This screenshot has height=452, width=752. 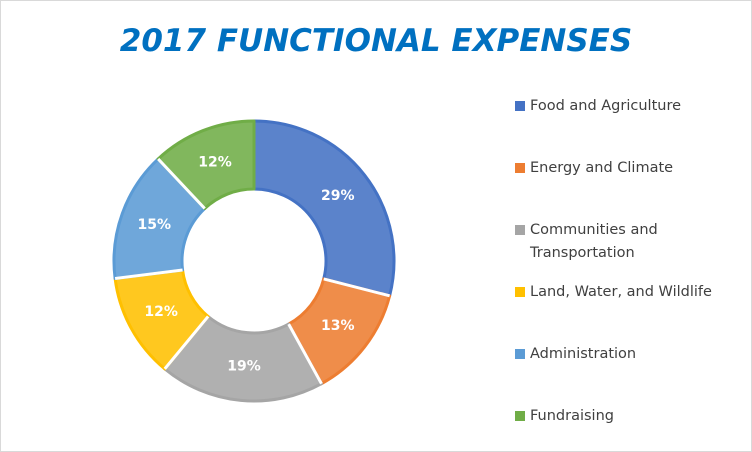 I want to click on legend-item: Communities and Transportation, so click(x=620, y=242).